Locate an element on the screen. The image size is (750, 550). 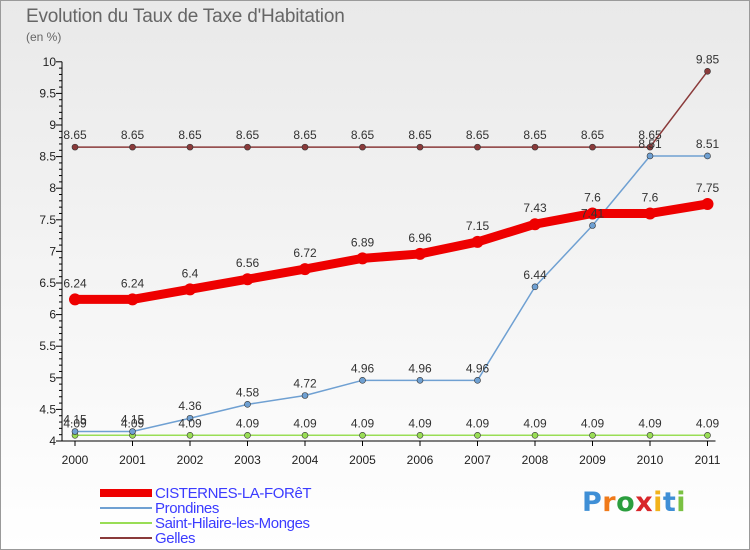
y-tick-label: 8 is located at coordinates (52, 188).